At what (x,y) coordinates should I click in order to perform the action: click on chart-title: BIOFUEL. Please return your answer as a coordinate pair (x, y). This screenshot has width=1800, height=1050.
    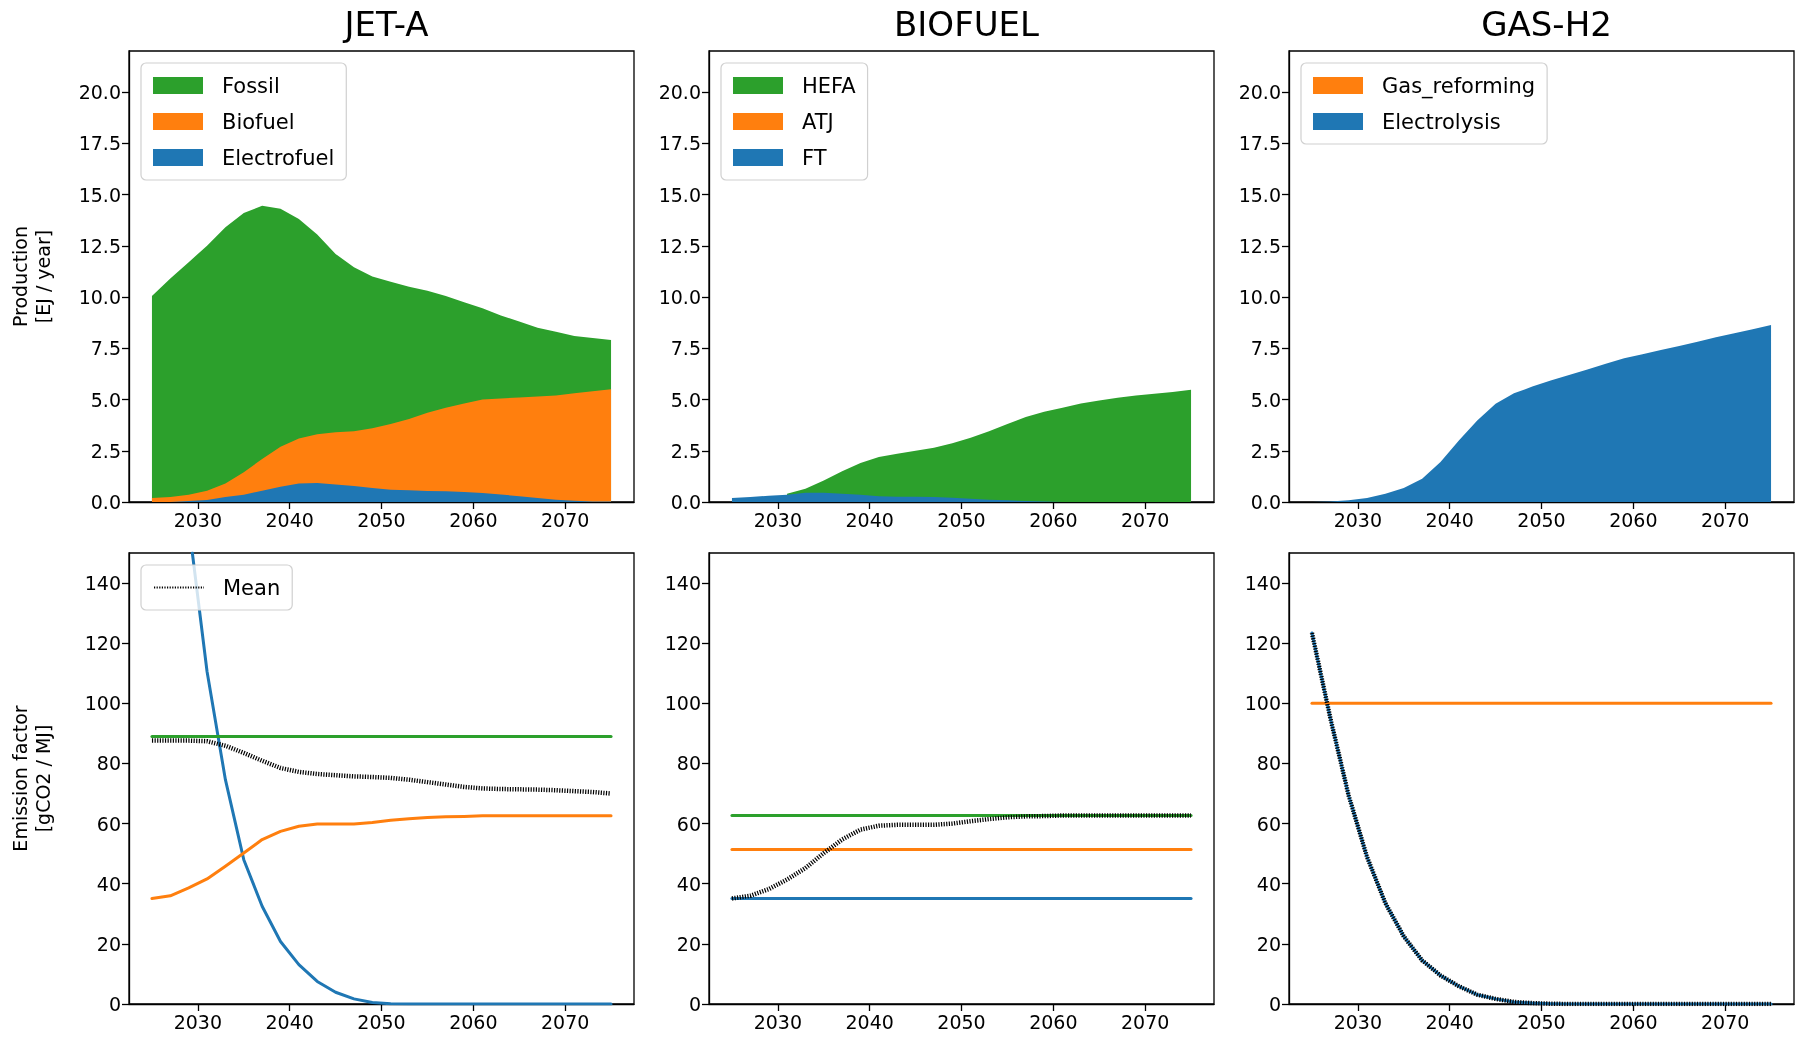
    Looking at the image, I should click on (967, 24).